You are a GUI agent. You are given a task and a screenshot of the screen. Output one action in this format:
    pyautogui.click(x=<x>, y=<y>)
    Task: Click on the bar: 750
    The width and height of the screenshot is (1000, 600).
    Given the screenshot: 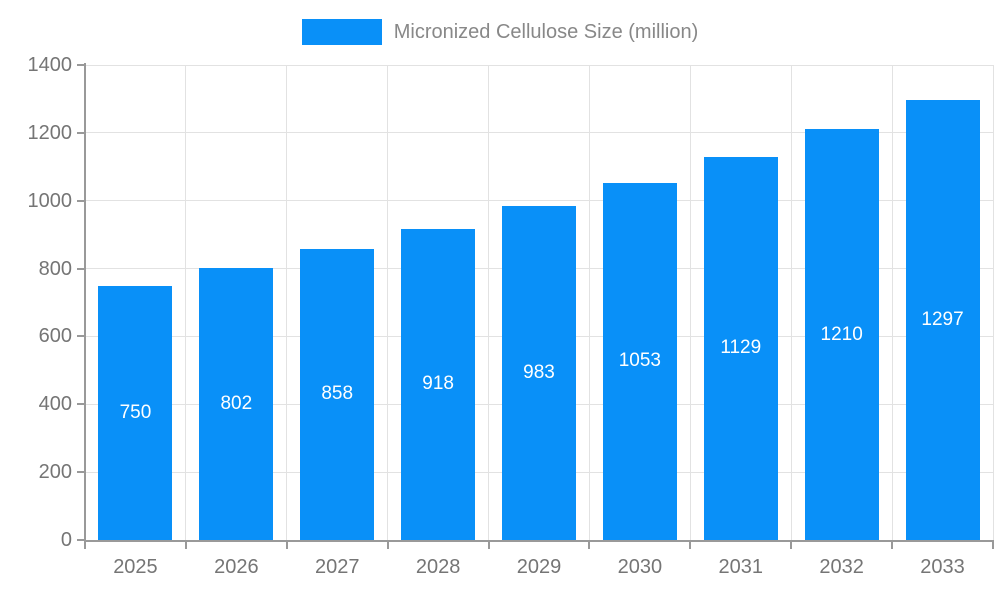 What is the action you would take?
    pyautogui.click(x=135, y=412)
    